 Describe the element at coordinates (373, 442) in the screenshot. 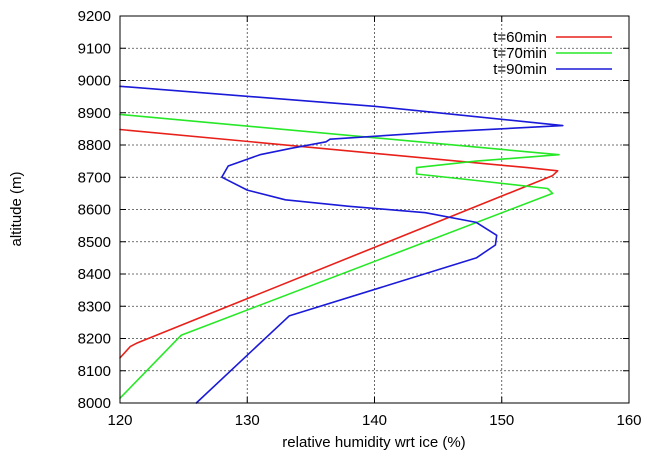

I see `x-axis-label: relative humidity wrt ice (%)` at that location.